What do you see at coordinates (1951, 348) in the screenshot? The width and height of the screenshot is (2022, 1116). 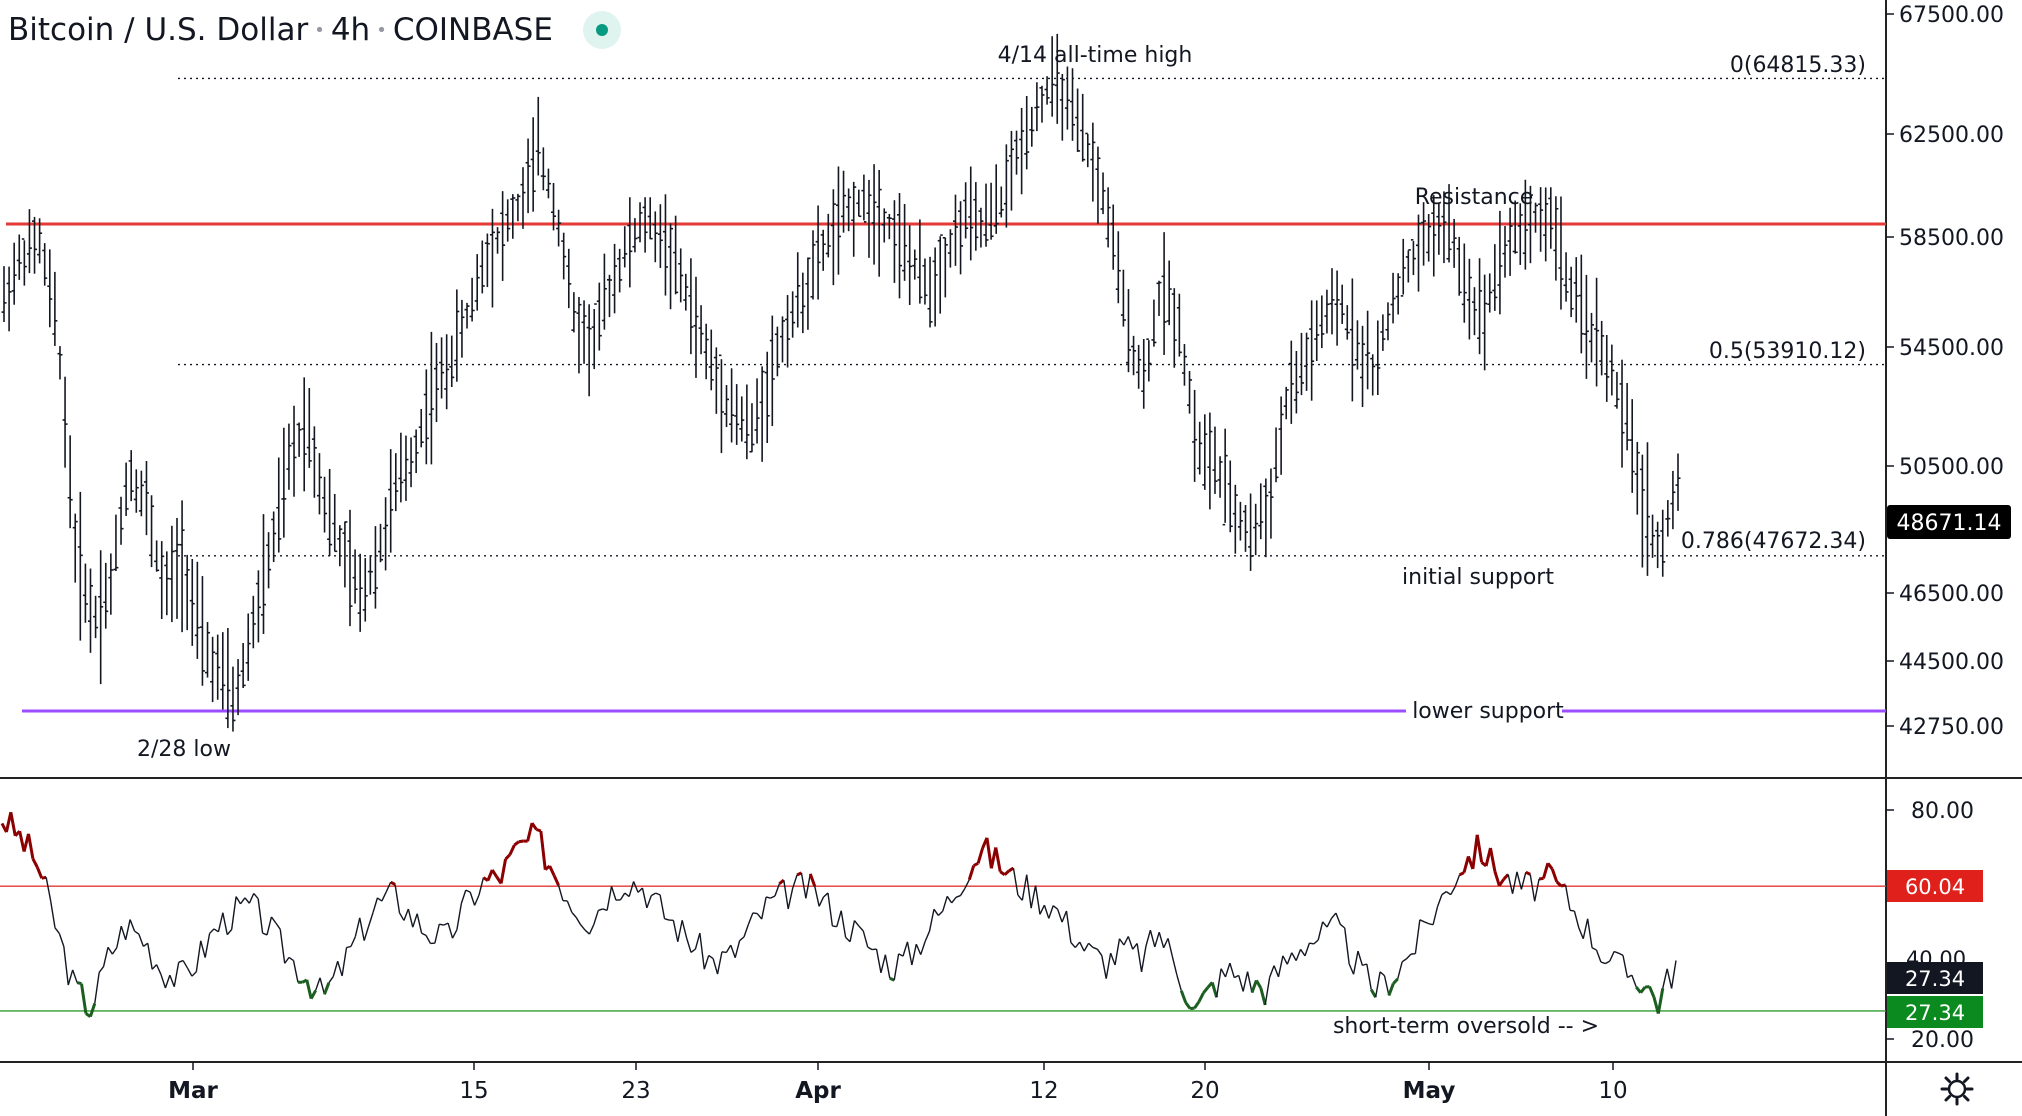 I see `price-tick-label: 54500.00` at bounding box center [1951, 348].